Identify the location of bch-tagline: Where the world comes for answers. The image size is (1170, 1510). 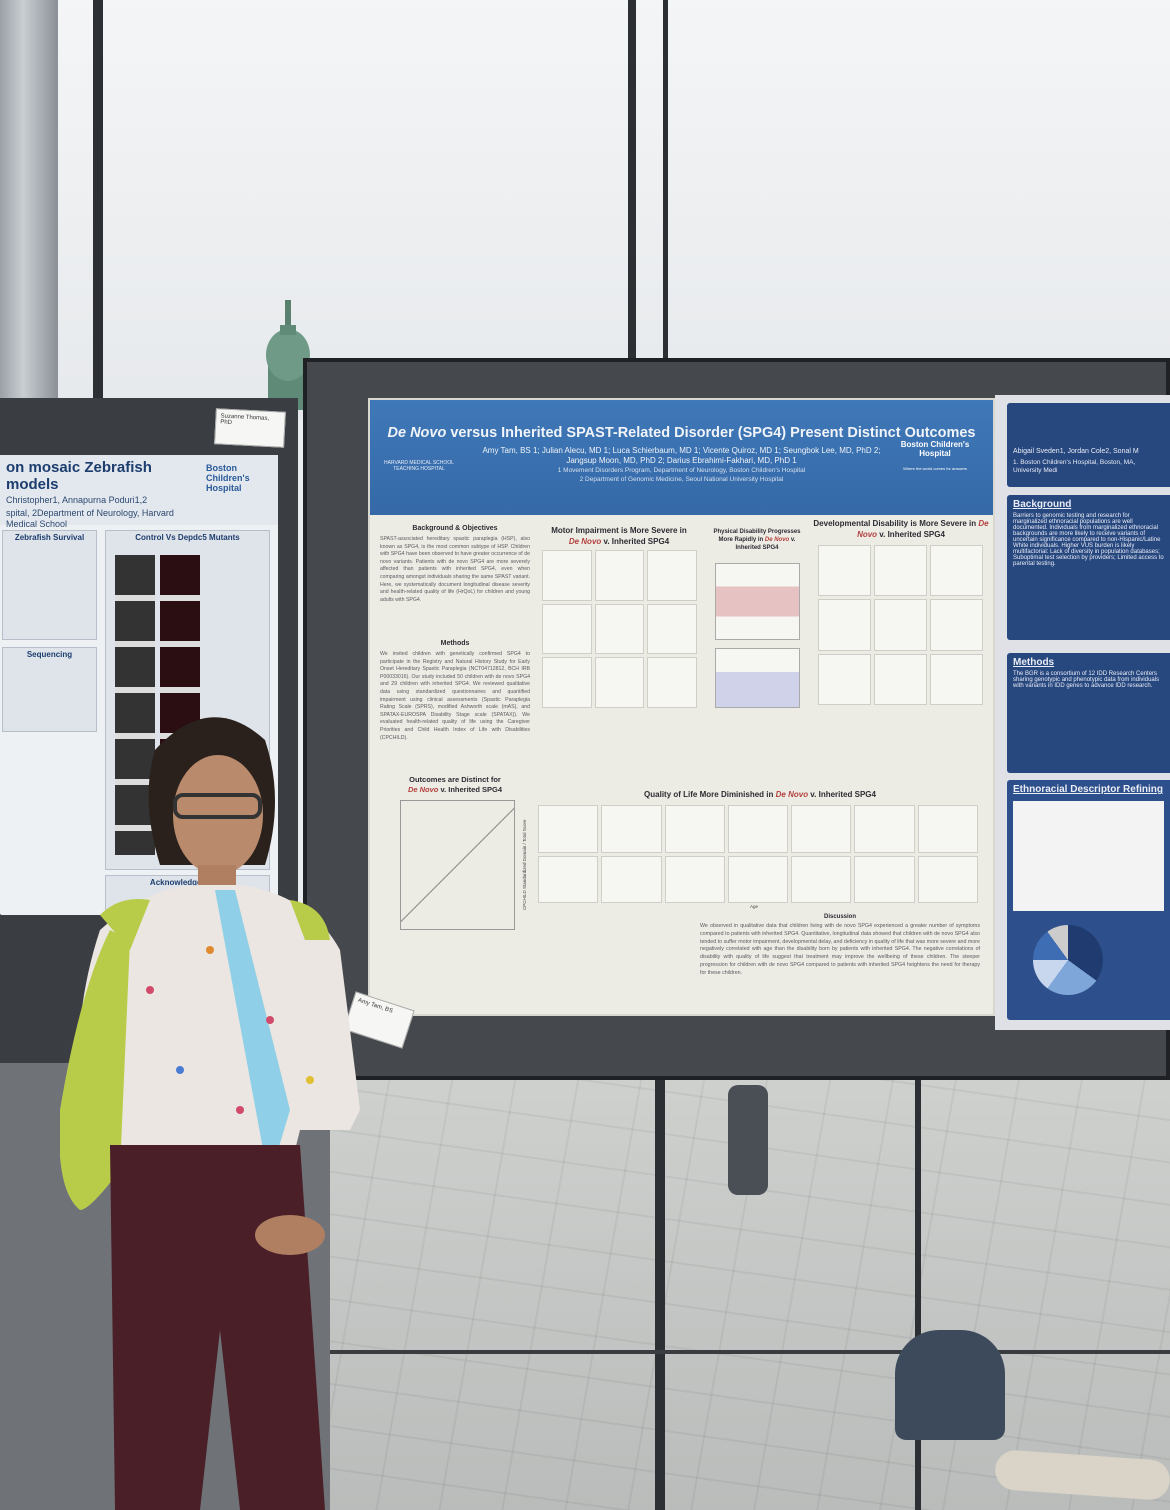
(935, 468).